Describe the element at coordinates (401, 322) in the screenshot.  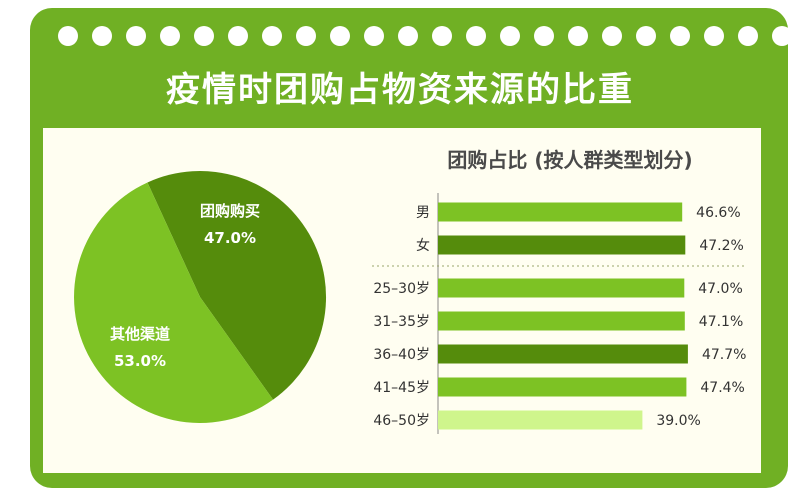
I see `bar-category-label: 31–35岁` at that location.